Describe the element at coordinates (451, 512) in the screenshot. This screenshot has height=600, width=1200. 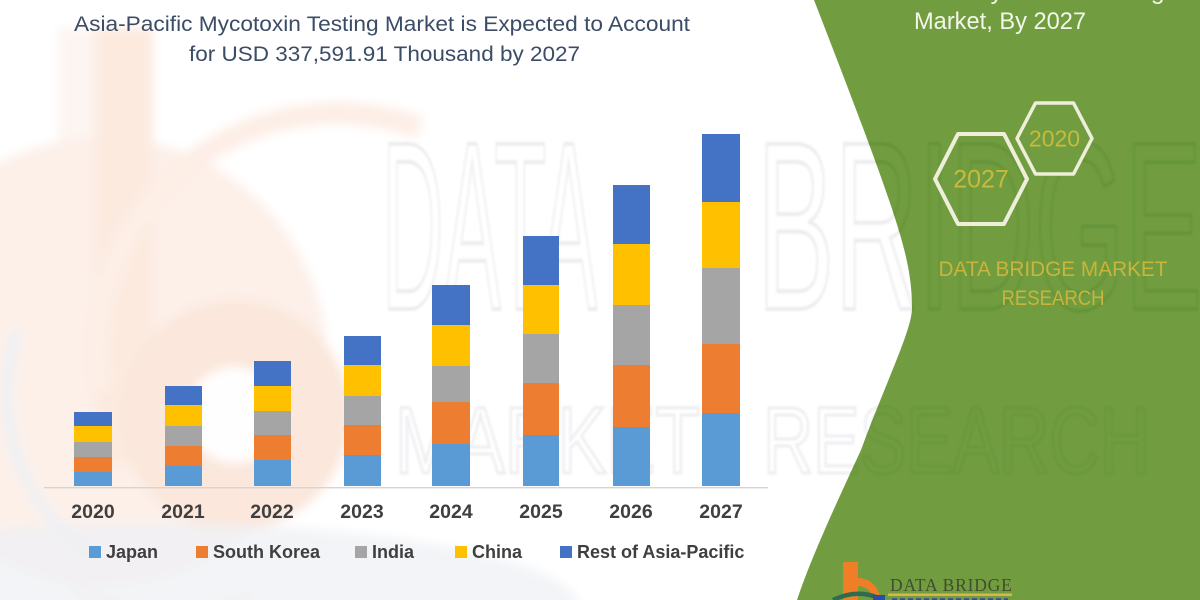
I see `svg-text: 2024` at that location.